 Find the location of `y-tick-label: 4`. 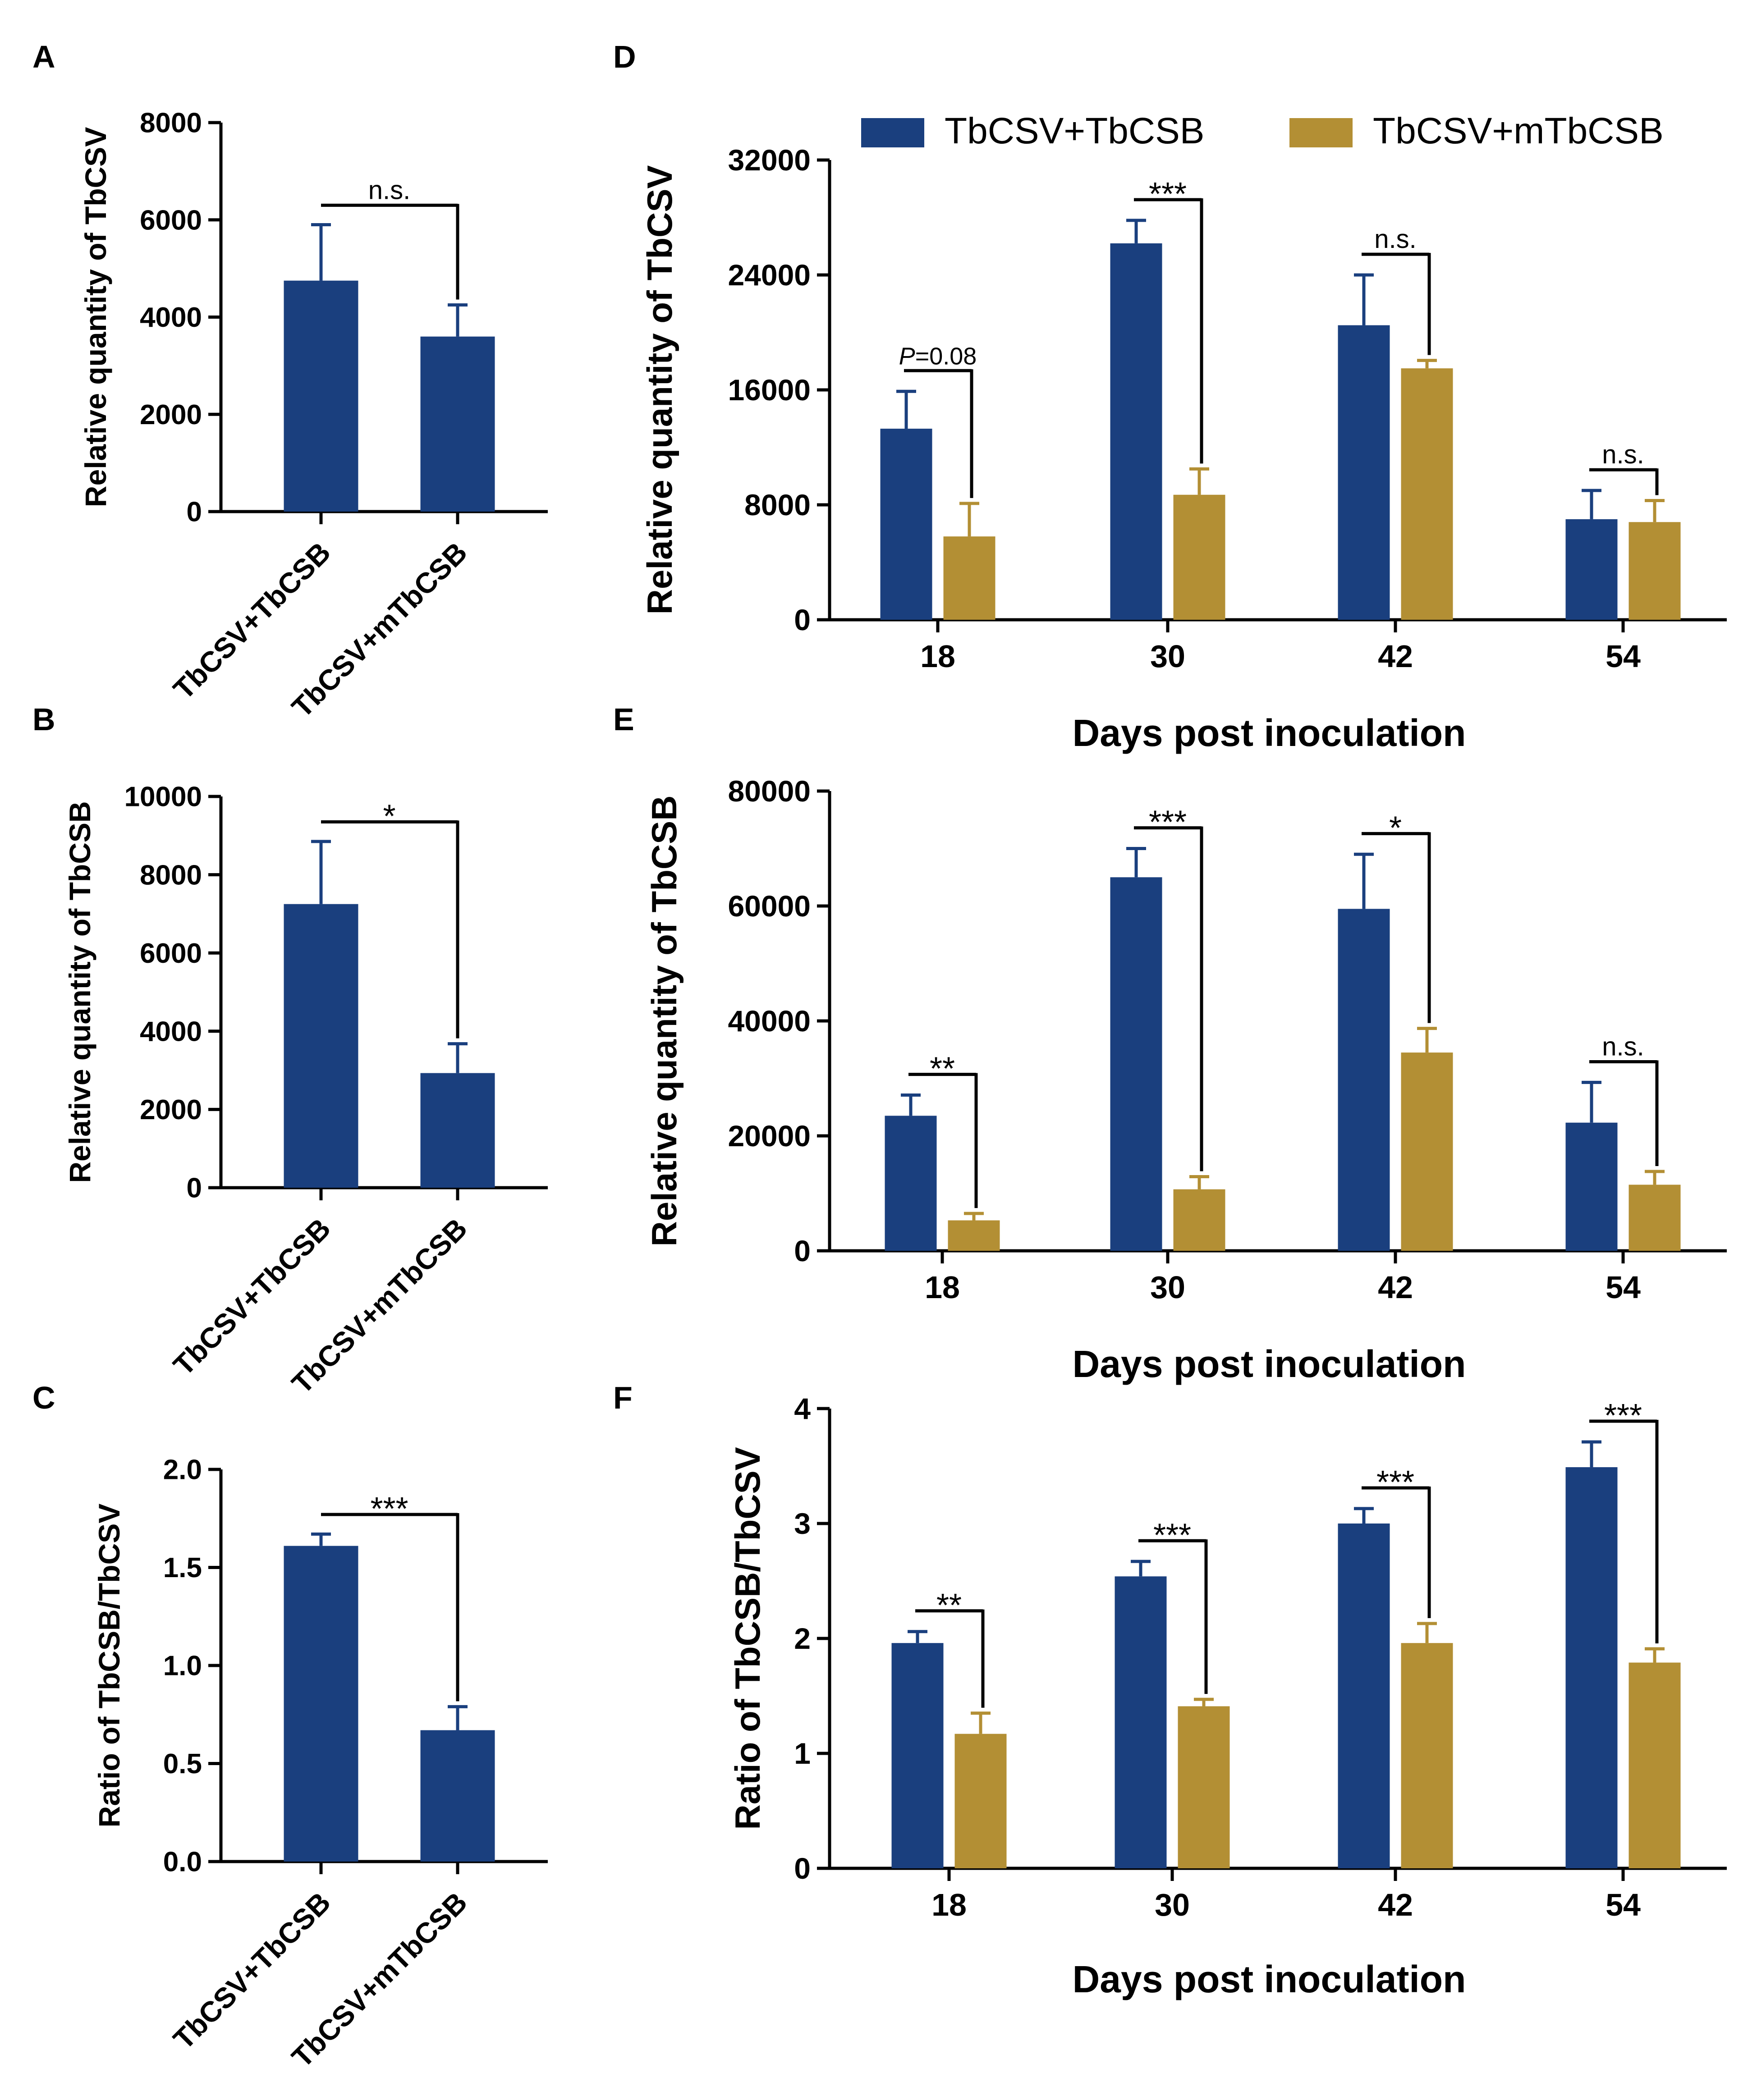

y-tick-label: 4 is located at coordinates (802, 1408).